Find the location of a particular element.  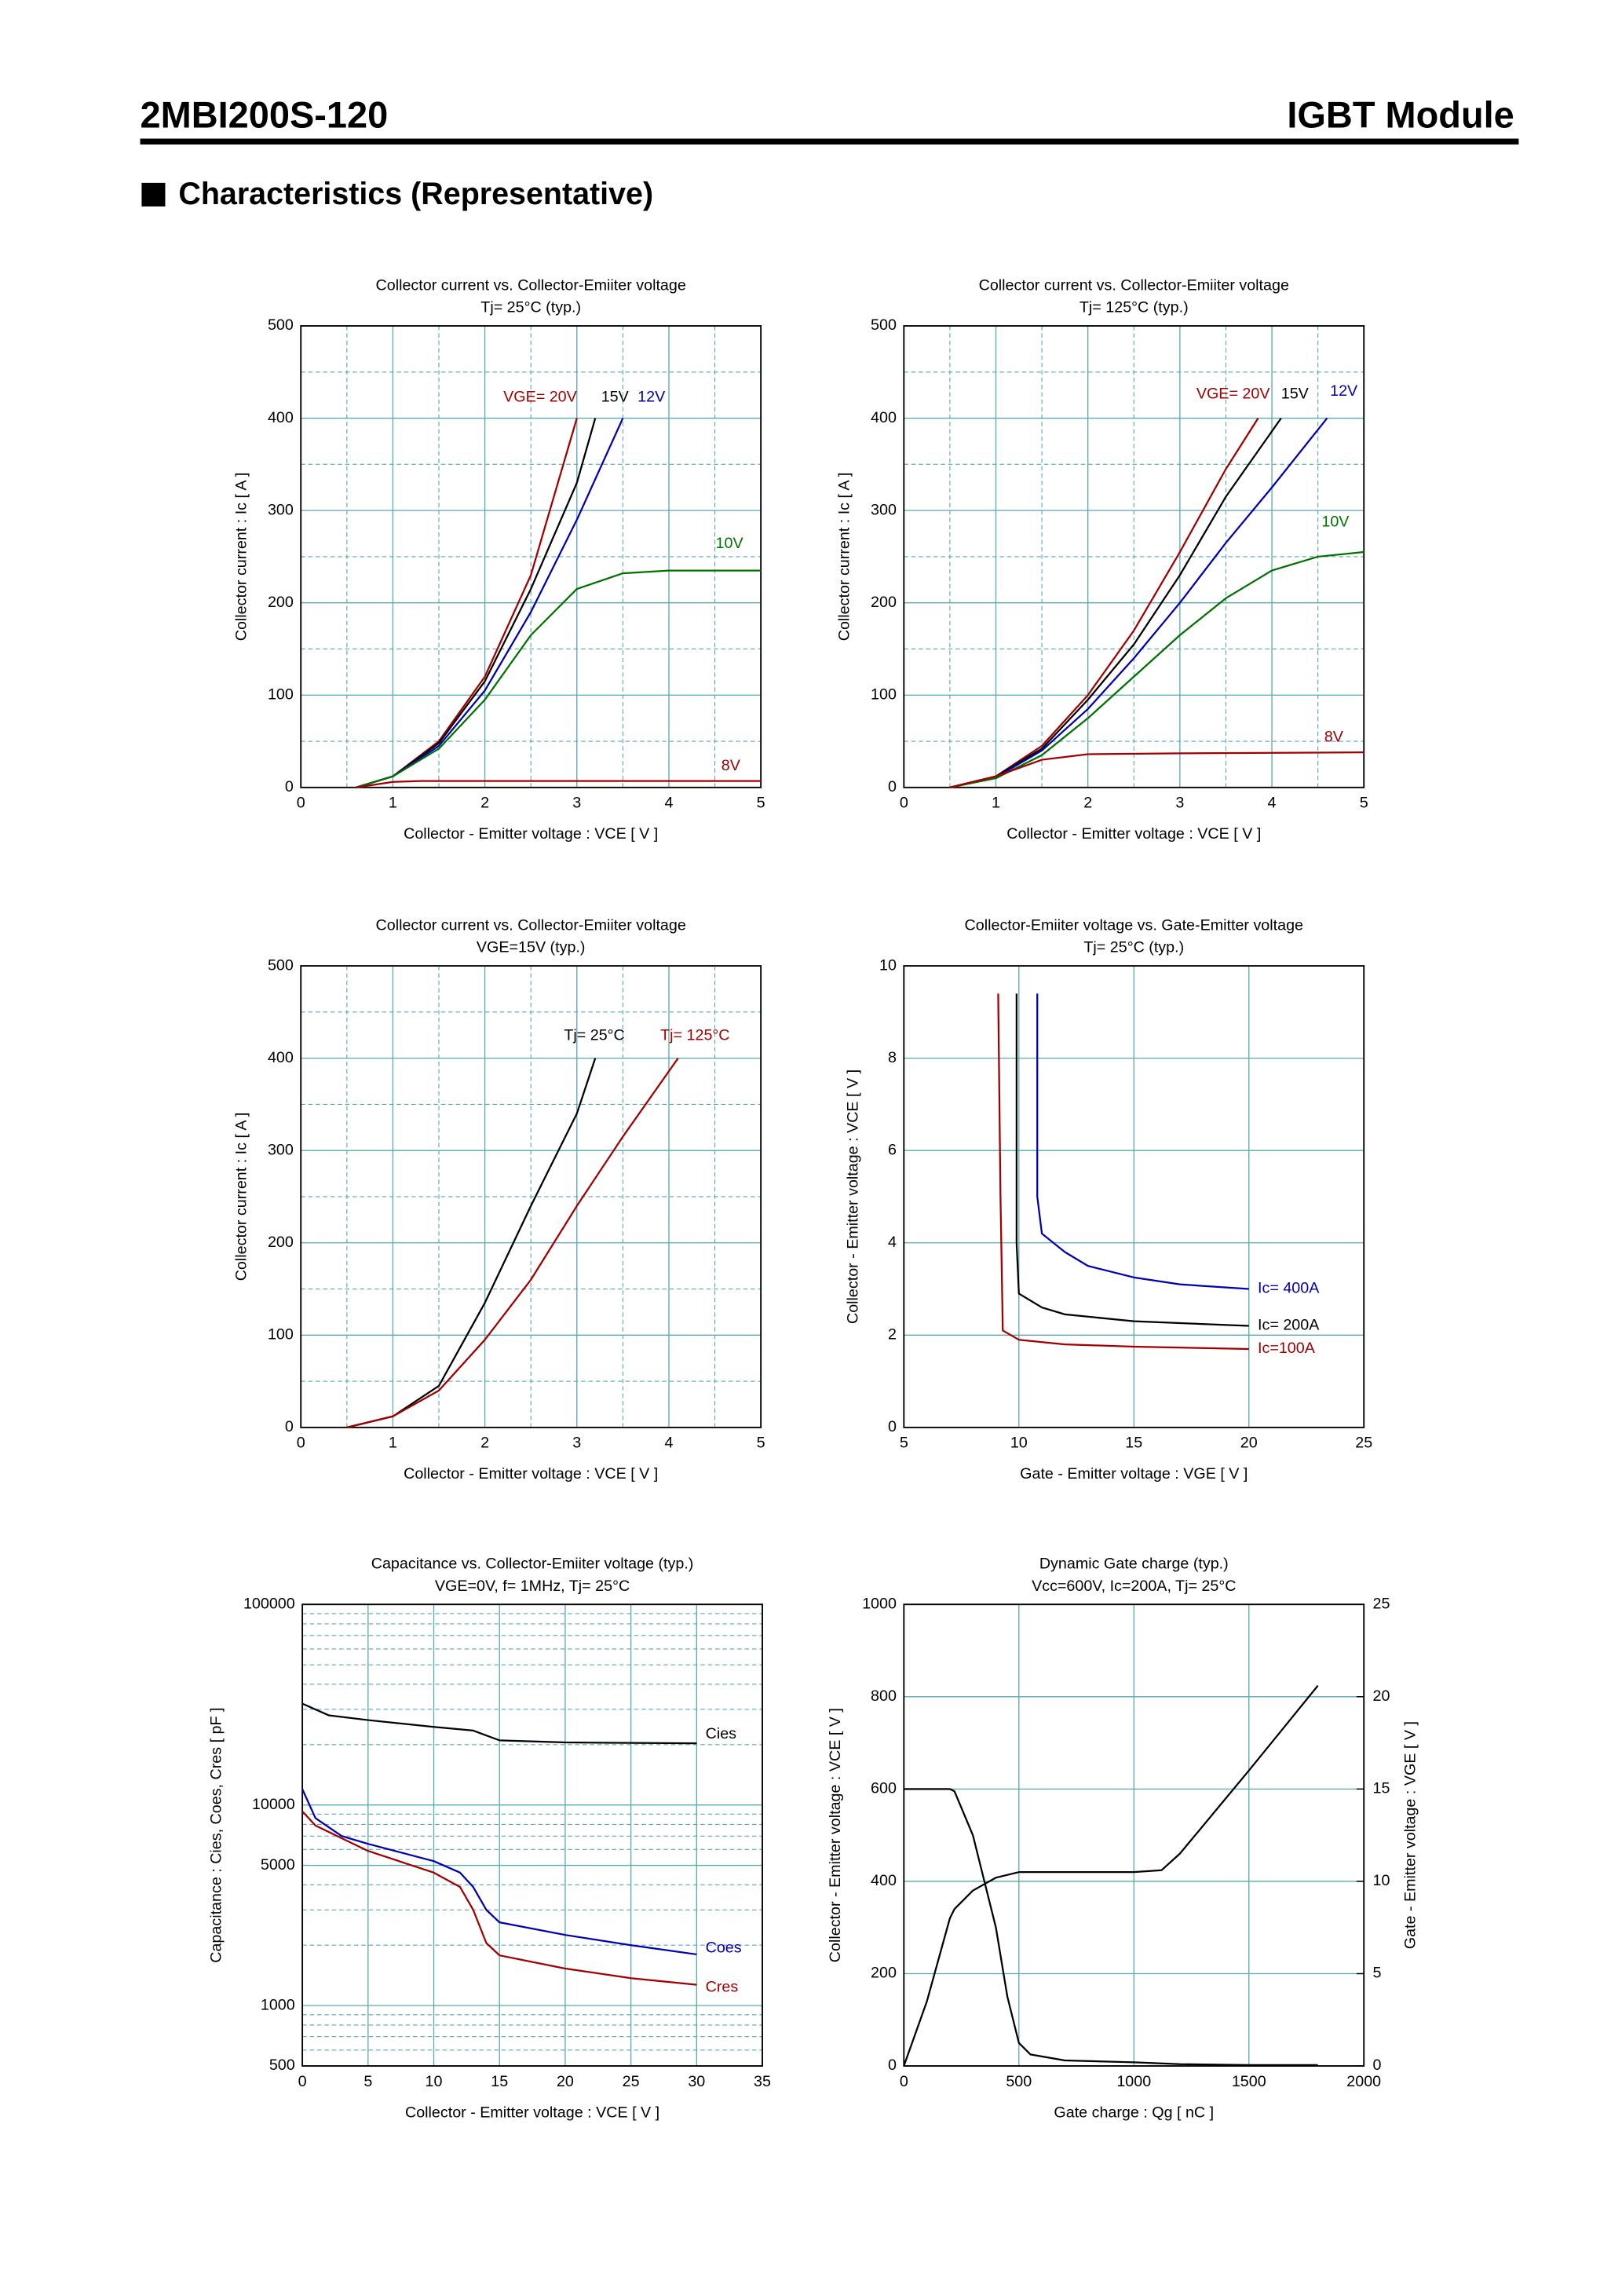

y-tick-label: 2 is located at coordinates (893, 1335).